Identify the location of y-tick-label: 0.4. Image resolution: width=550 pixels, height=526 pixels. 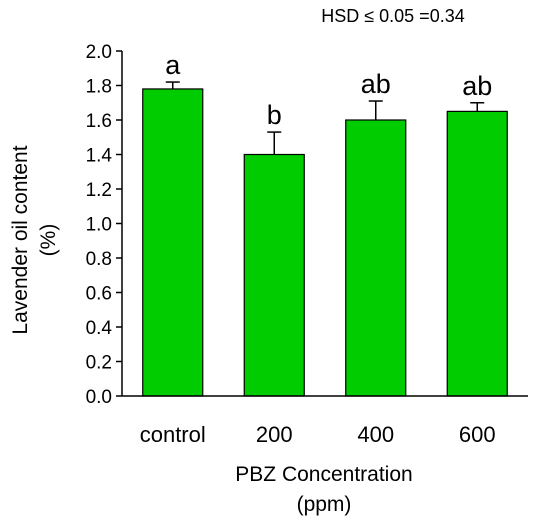
(99, 328).